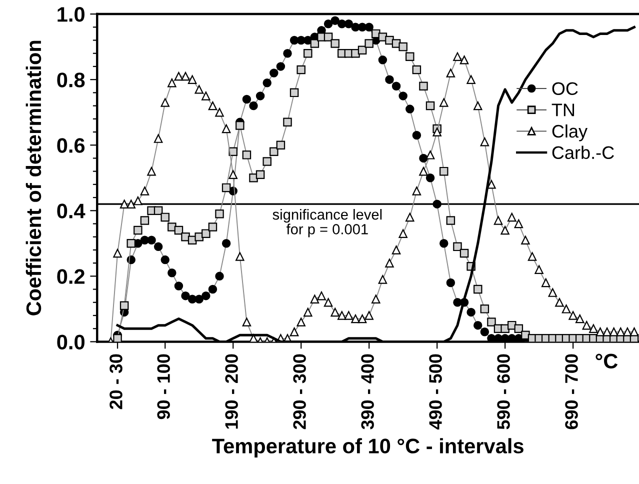  What do you see at coordinates (327, 223) in the screenshot?
I see `annotation: significance level for p = 0.001` at bounding box center [327, 223].